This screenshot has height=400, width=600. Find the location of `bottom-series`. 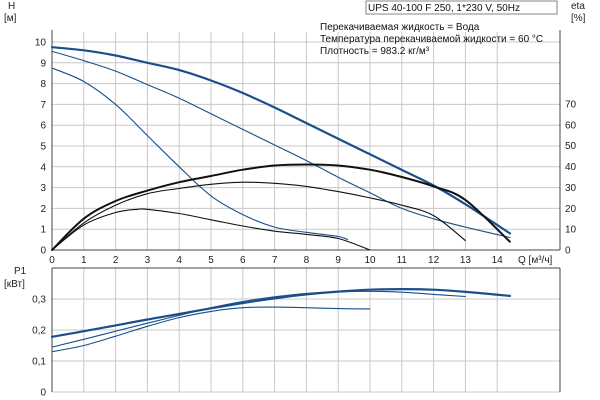

bottom-series is located at coordinates (280, 320).